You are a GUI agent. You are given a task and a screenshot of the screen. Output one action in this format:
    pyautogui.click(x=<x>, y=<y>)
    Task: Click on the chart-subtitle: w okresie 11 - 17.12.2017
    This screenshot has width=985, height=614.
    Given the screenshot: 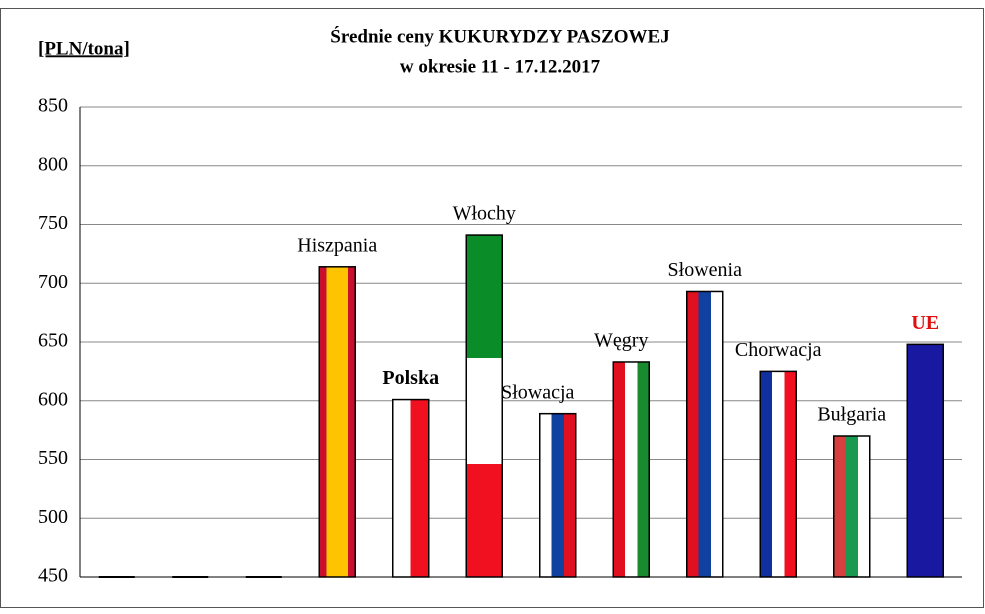 What is the action you would take?
    pyautogui.click(x=500, y=66)
    